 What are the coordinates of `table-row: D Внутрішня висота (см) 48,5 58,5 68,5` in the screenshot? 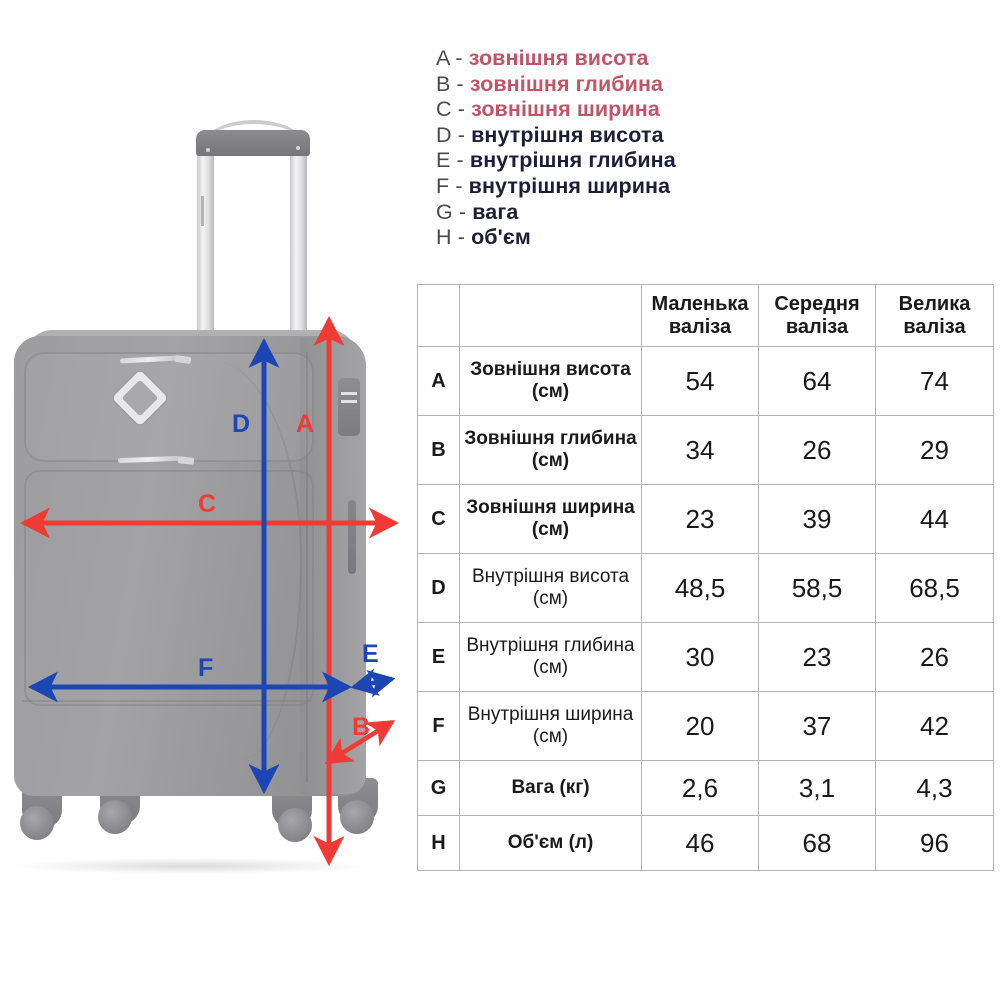 It's located at (705, 588).